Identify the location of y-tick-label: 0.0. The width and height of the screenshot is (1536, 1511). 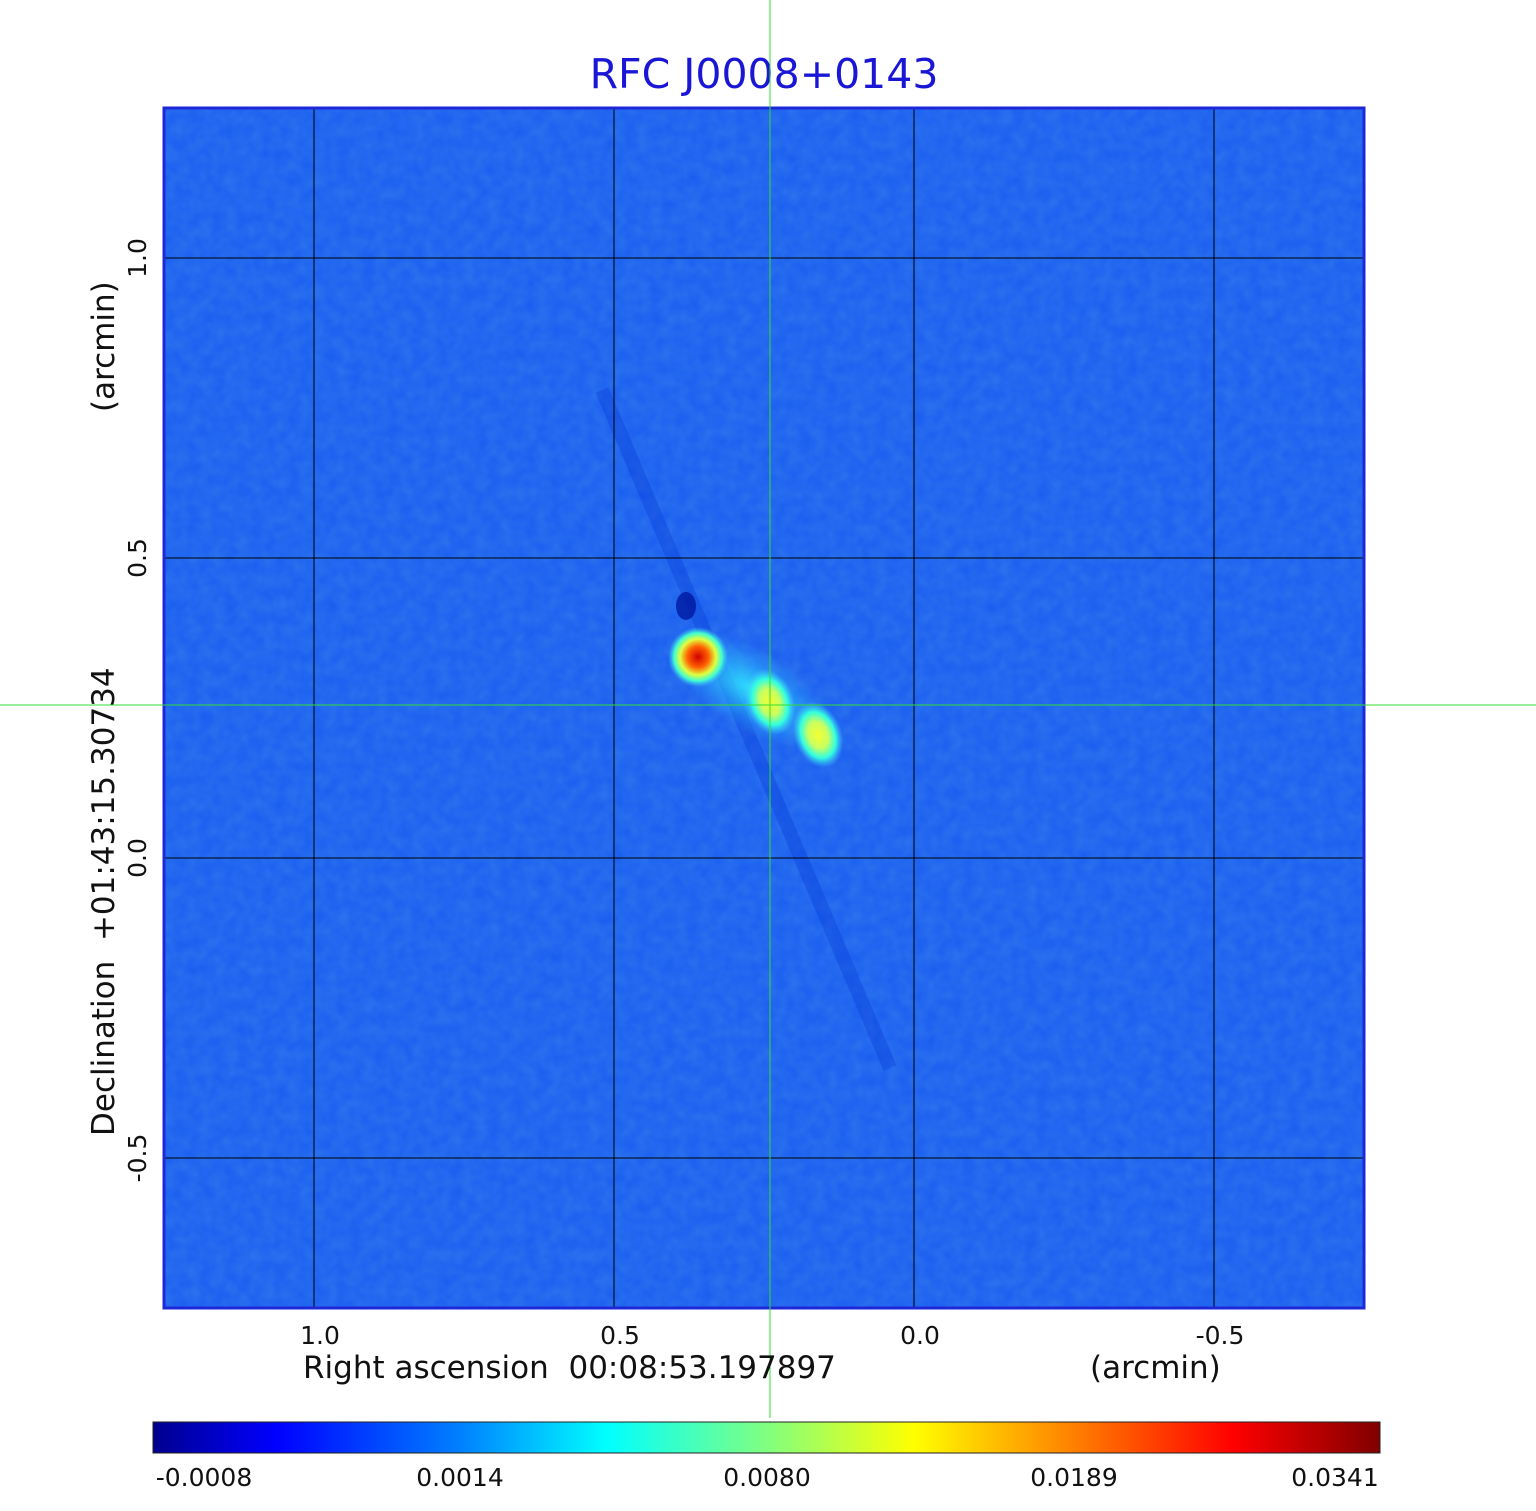
(137, 858).